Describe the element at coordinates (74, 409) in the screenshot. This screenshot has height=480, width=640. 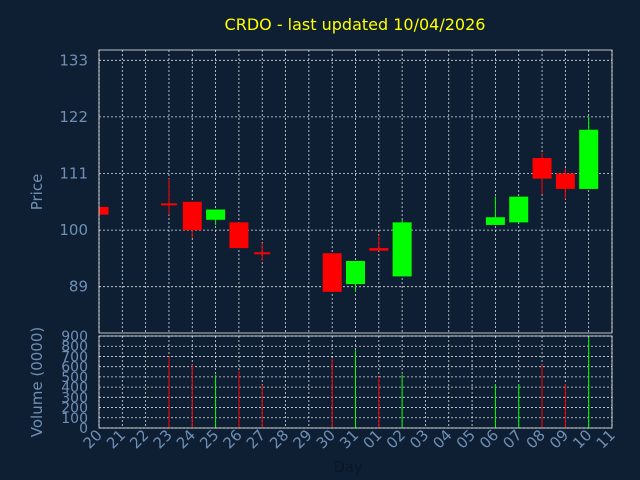
I see `volume-tick-label: 200` at that location.